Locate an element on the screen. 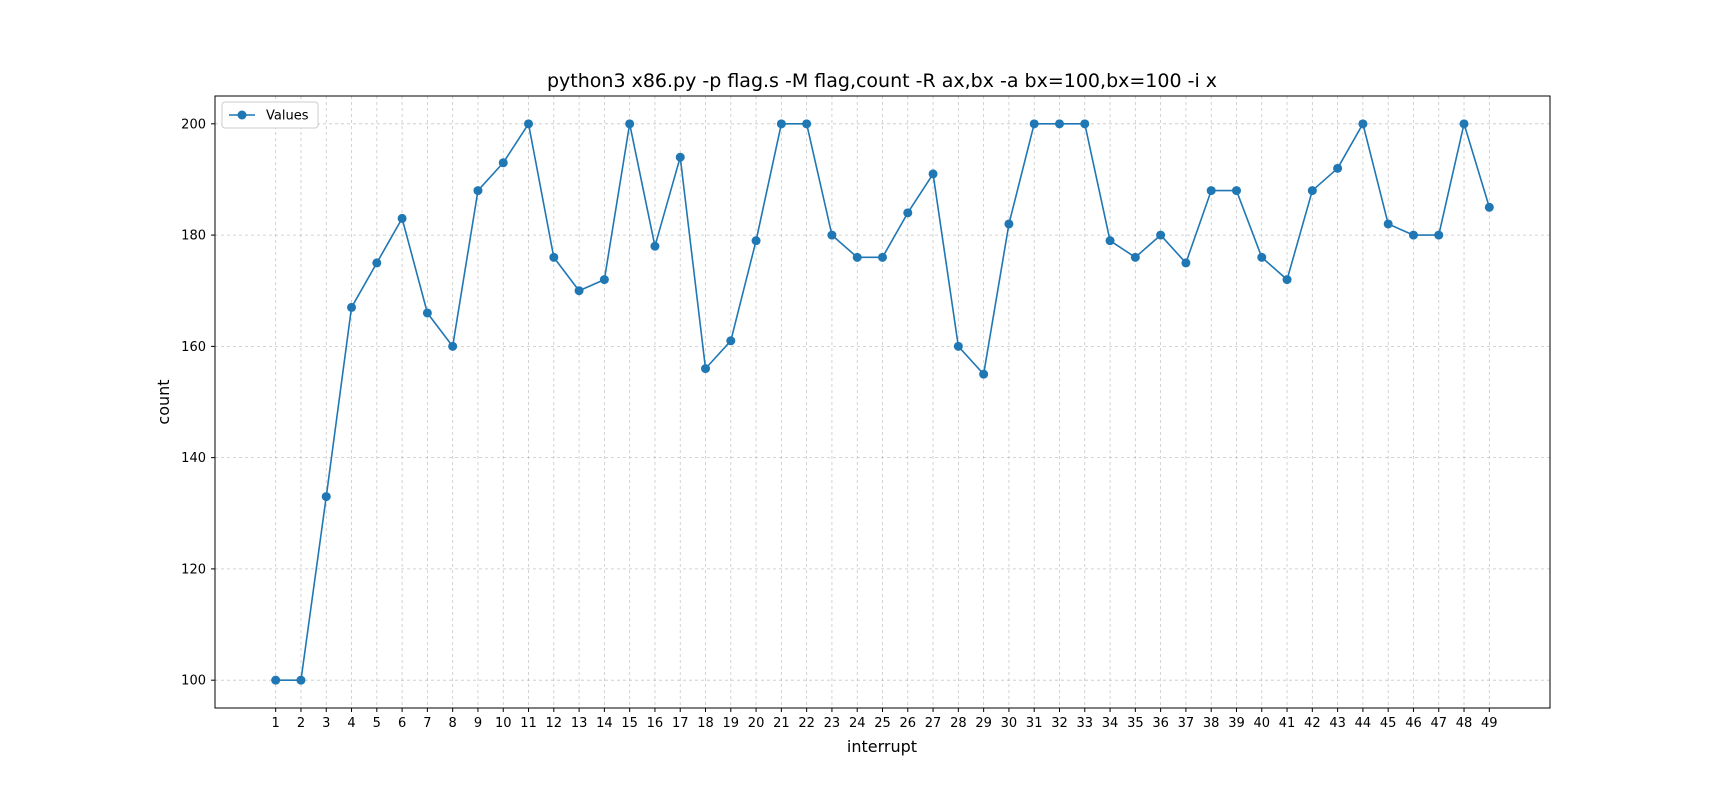 Image resolution: width=1714 pixels, height=792 pixels. x-tick-label: 23 is located at coordinates (832, 723).